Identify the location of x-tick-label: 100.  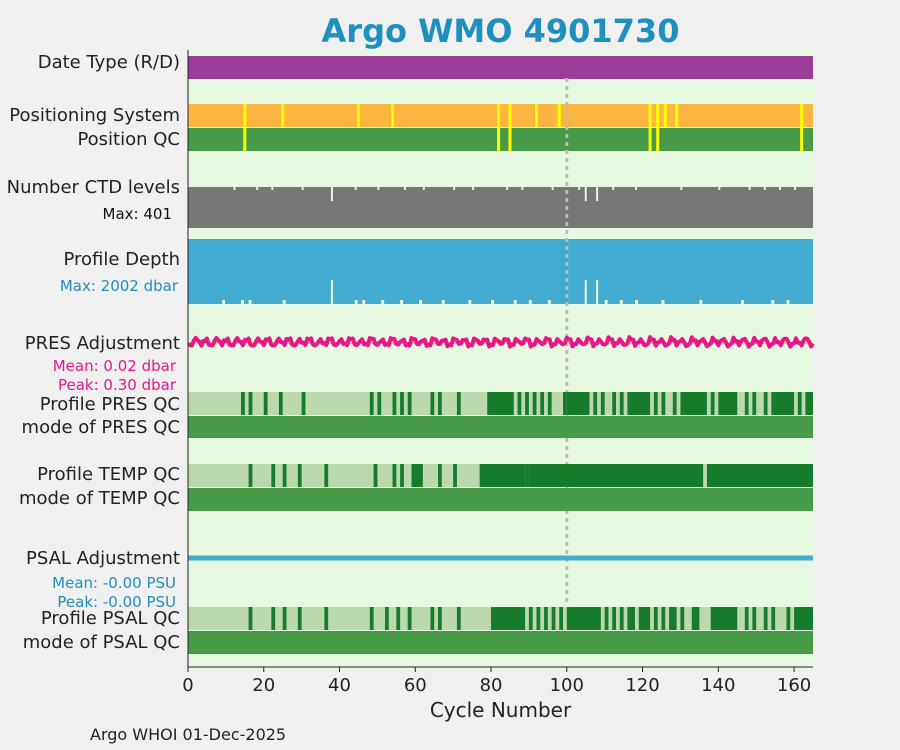
(567, 685).